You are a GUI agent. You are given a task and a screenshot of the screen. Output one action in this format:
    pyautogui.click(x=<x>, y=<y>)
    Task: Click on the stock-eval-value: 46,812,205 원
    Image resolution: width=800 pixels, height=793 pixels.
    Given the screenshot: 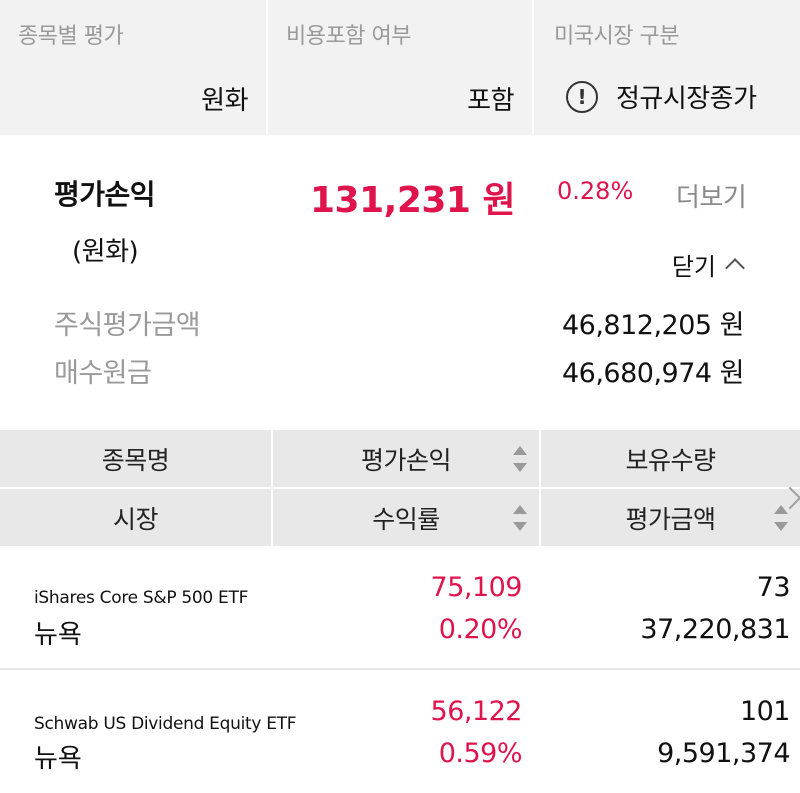 What is the action you would take?
    pyautogui.click(x=653, y=325)
    